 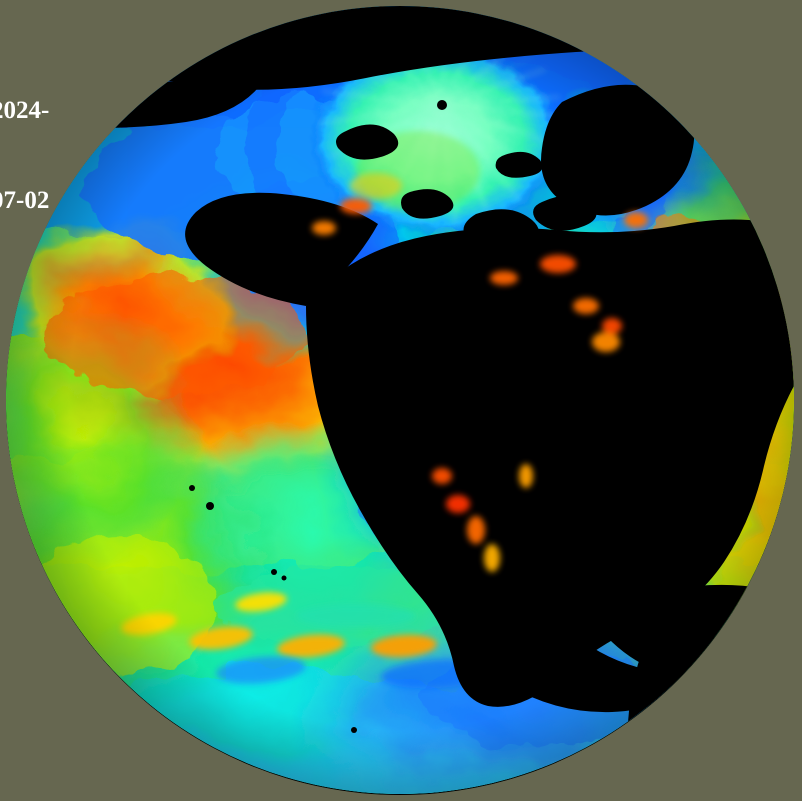 What do you see at coordinates (24, 156) in the screenshot?
I see `date-caption: 2024- 07-02` at bounding box center [24, 156].